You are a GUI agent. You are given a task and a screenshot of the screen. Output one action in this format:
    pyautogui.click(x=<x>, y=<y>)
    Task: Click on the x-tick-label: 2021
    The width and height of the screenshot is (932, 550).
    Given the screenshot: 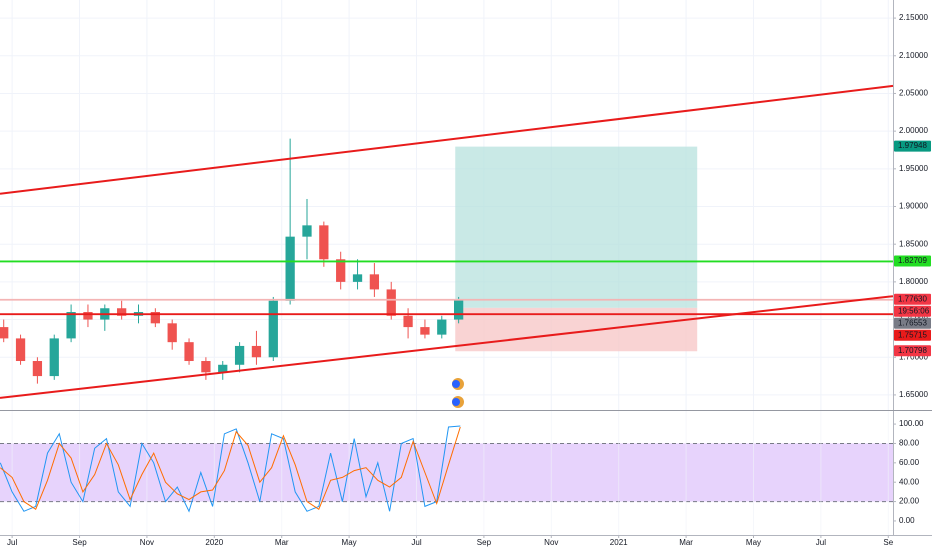 What is the action you would take?
    pyautogui.click(x=619, y=542)
    